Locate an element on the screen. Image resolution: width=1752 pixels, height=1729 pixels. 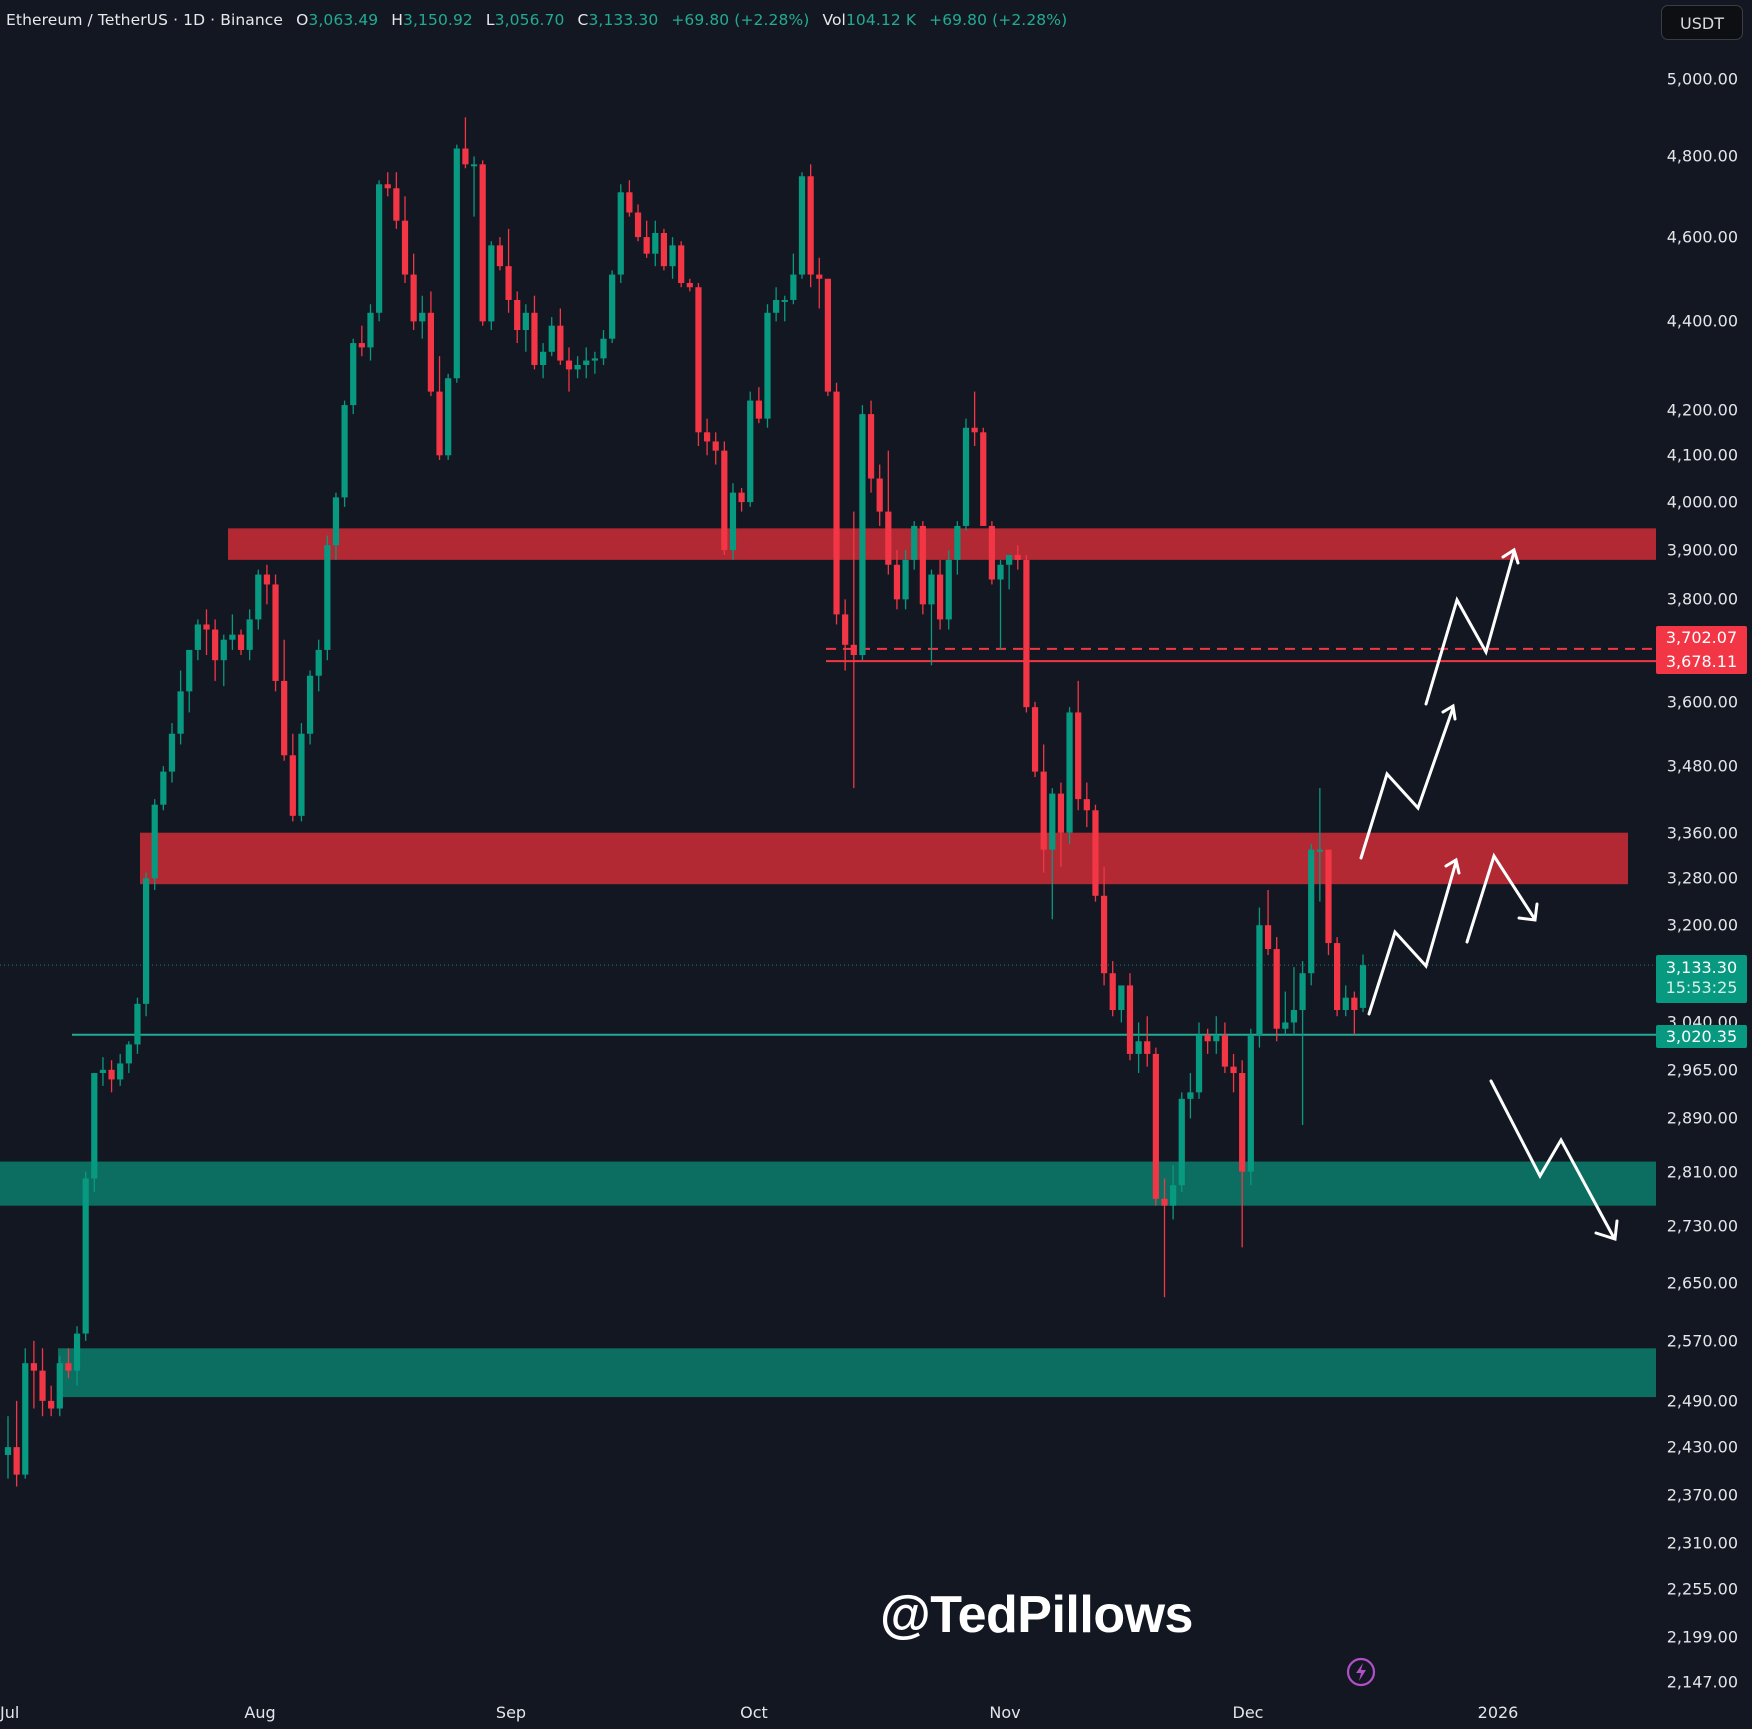
price-tick: 2,370.00 is located at coordinates (1702, 1495).